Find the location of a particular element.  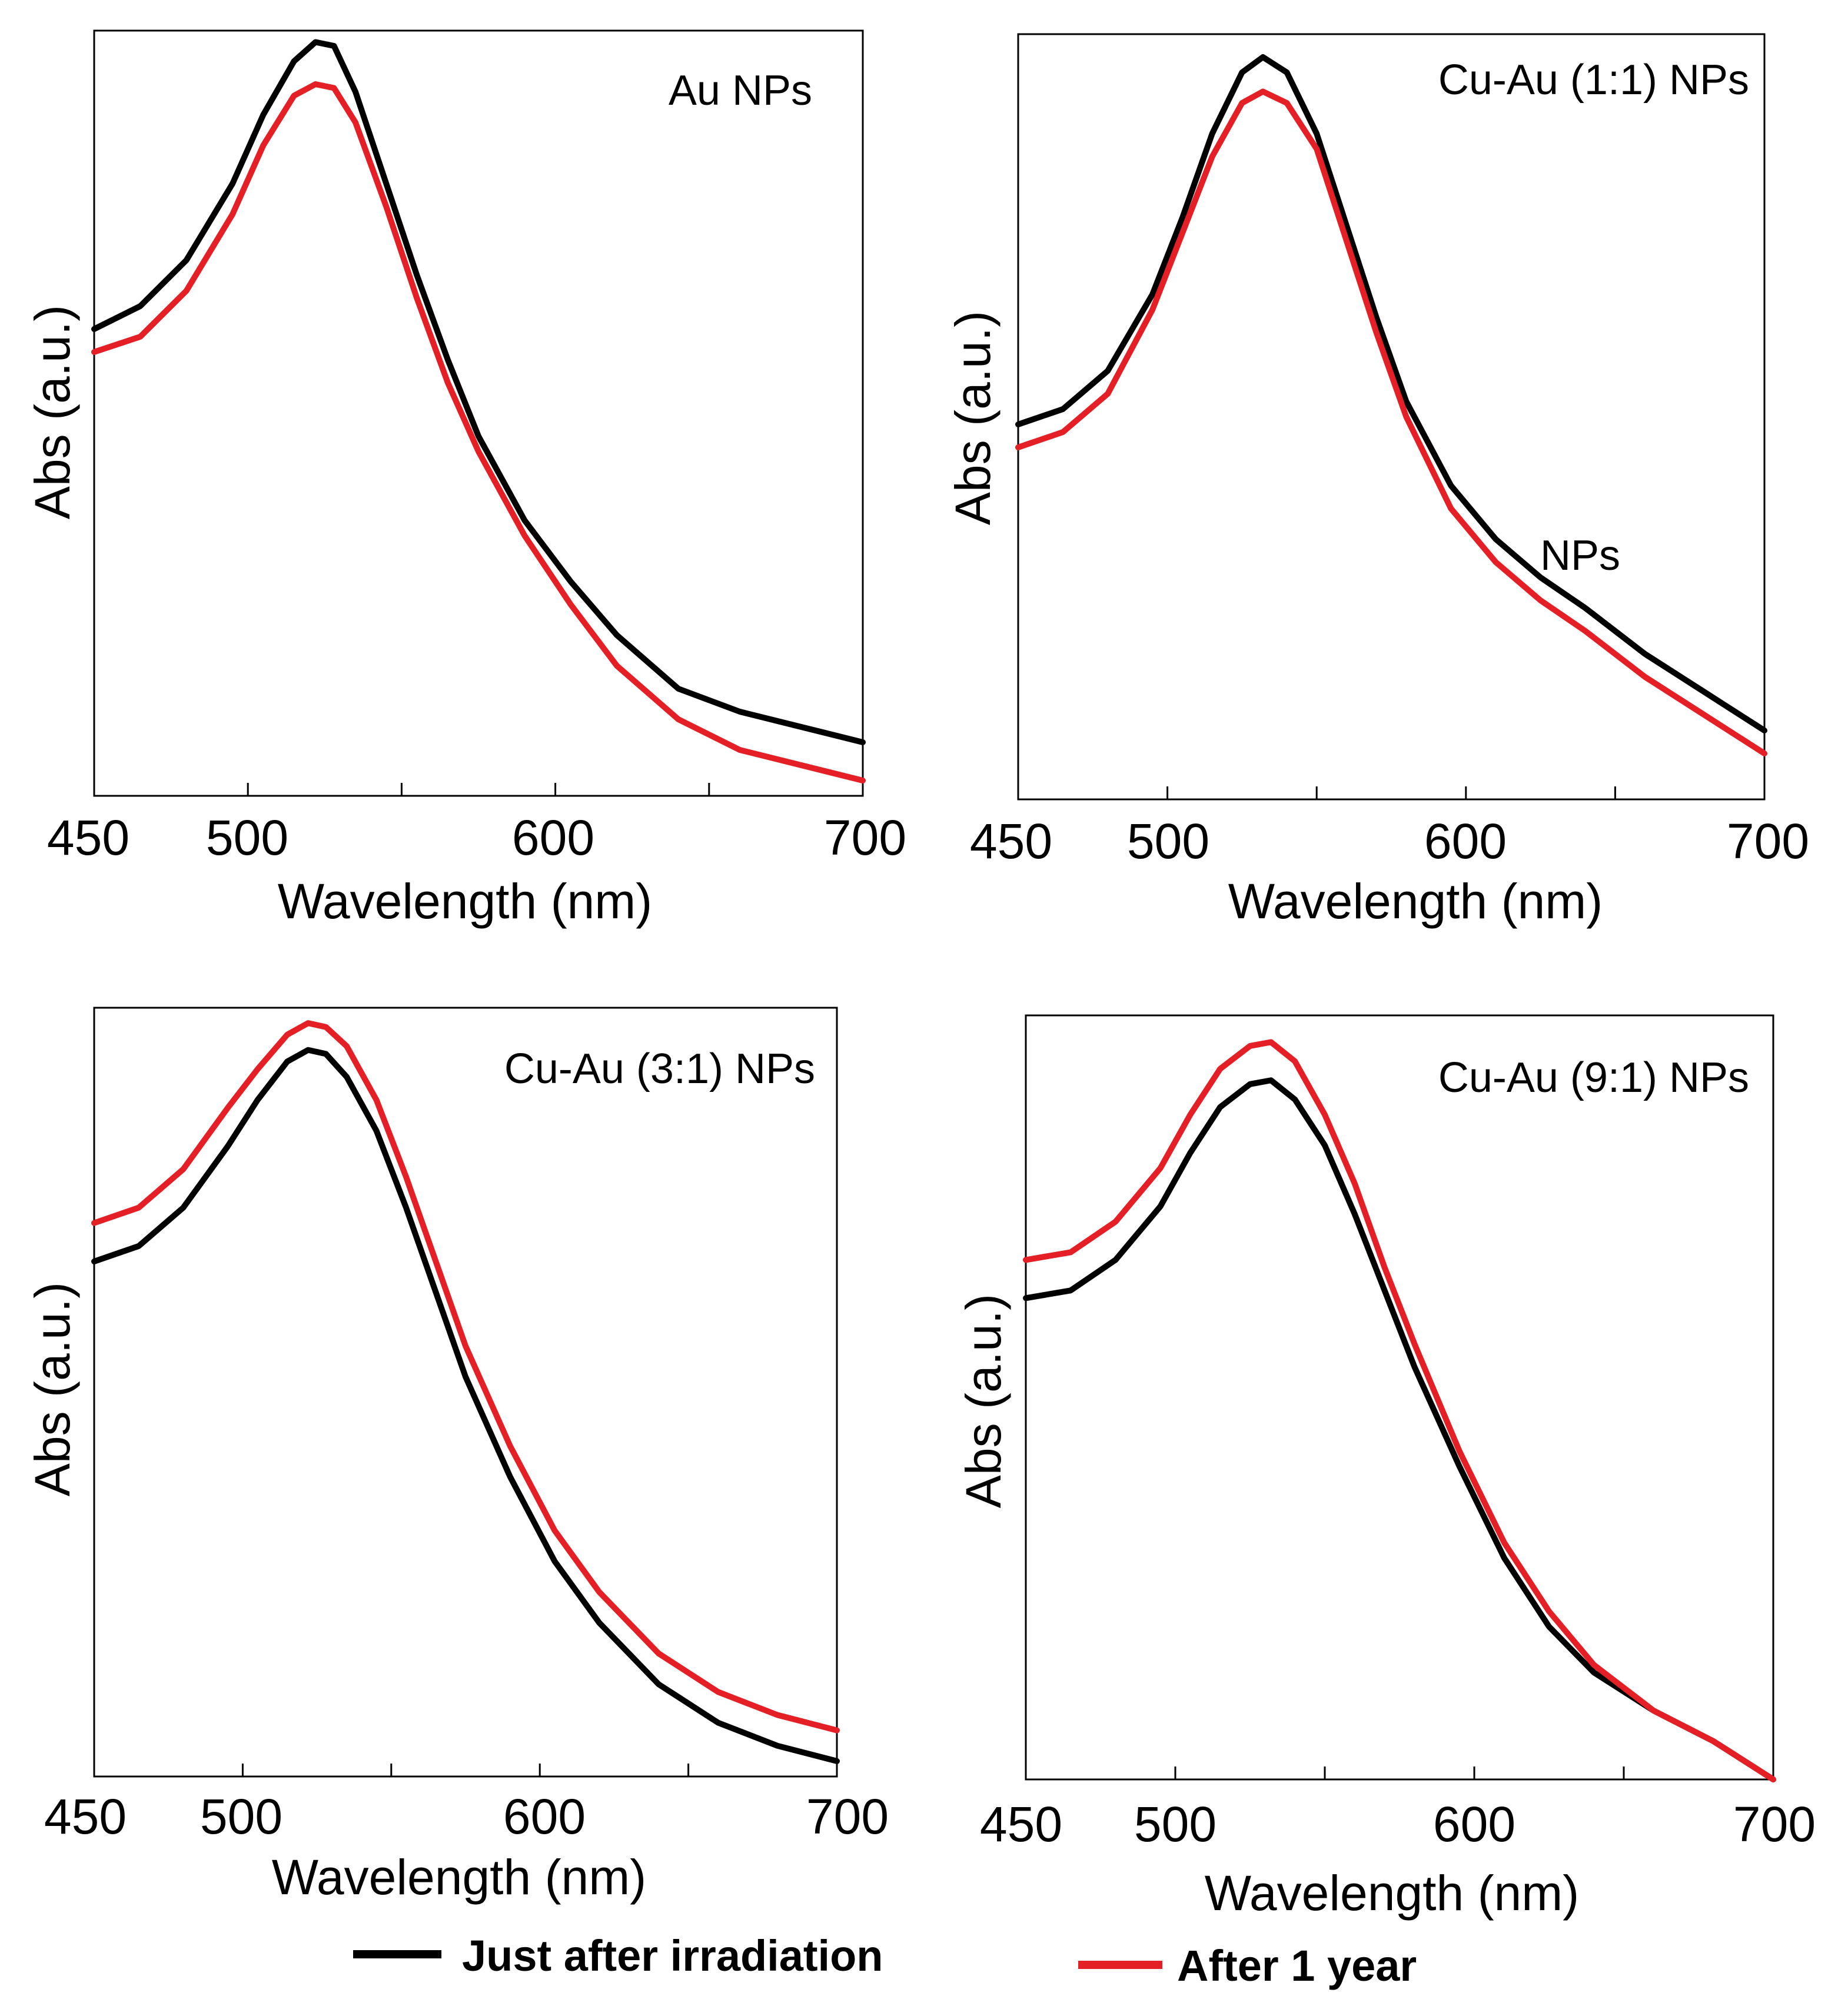

series-group is located at coordinates (1391, 405).